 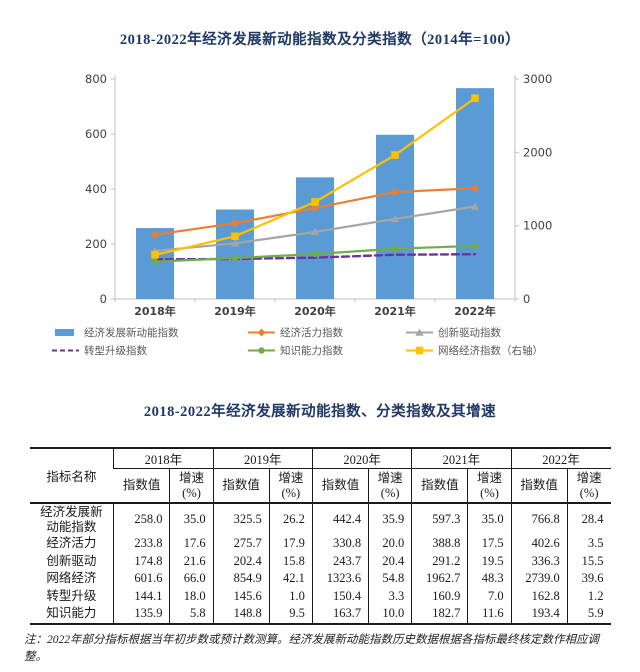 What do you see at coordinates (490, 351) in the screenshot?
I see `legend-label: 网络经济指数（右轴）` at bounding box center [490, 351].